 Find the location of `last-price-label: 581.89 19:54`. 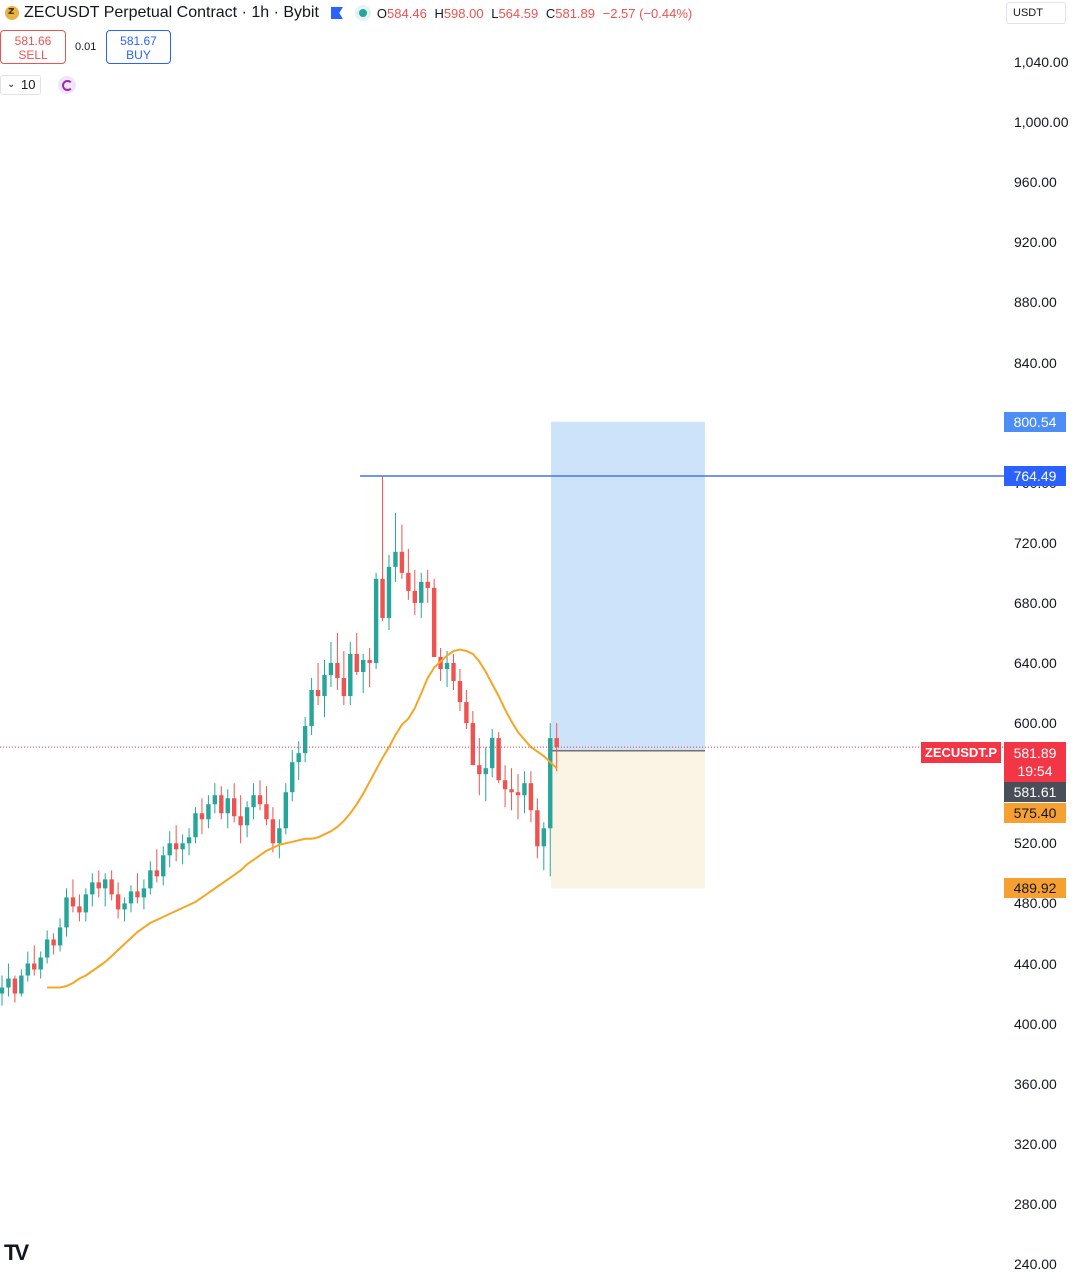

last-price-label: 581.89 19:54 is located at coordinates (1035, 762).